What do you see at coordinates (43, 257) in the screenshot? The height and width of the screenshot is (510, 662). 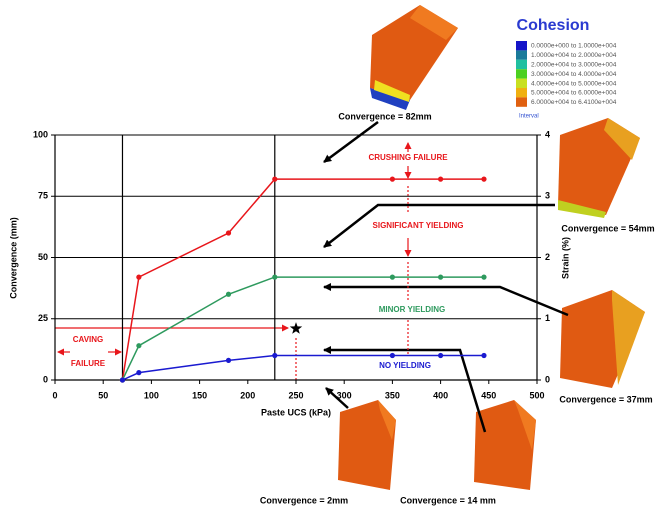 I see `y-tick-label: 50` at bounding box center [43, 257].